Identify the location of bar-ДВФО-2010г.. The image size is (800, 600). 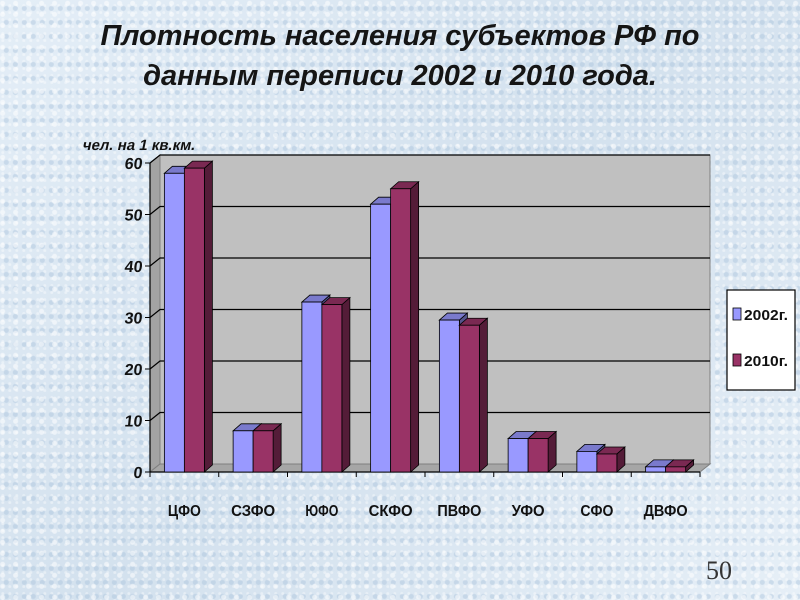
(679, 465).